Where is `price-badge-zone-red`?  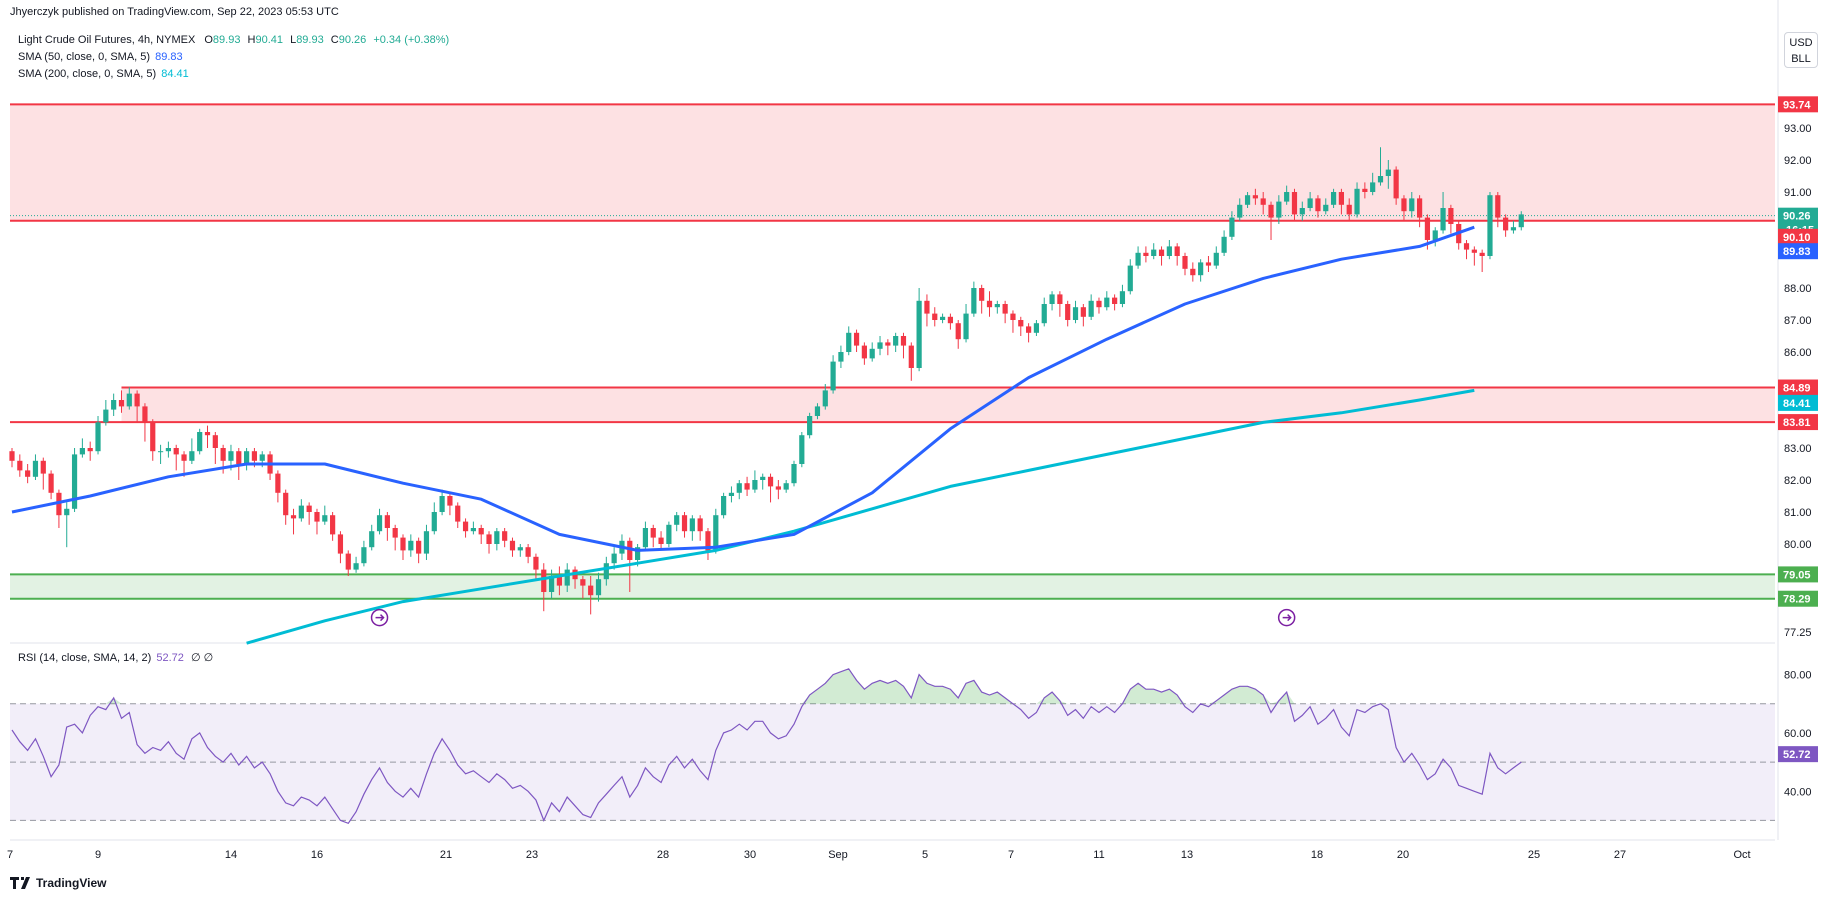
price-badge-zone-red is located at coordinates (1798, 387).